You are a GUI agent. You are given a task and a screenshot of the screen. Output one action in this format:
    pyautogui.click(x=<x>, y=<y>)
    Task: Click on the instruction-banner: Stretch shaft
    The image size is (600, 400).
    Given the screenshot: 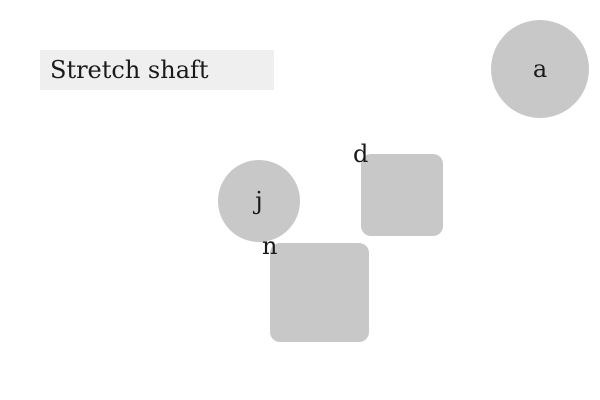 What is the action you would take?
    pyautogui.click(x=157, y=70)
    